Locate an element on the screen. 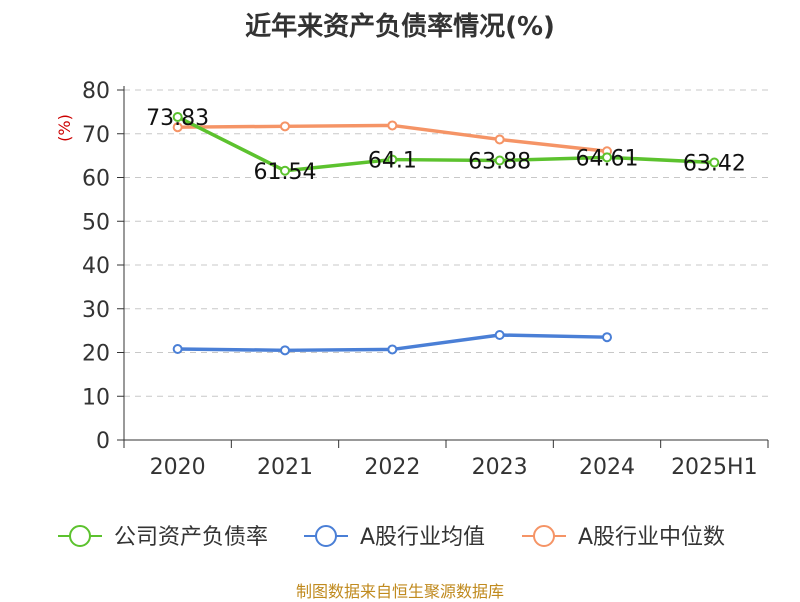  y-tick-label-0: 0 is located at coordinates (103, 441).